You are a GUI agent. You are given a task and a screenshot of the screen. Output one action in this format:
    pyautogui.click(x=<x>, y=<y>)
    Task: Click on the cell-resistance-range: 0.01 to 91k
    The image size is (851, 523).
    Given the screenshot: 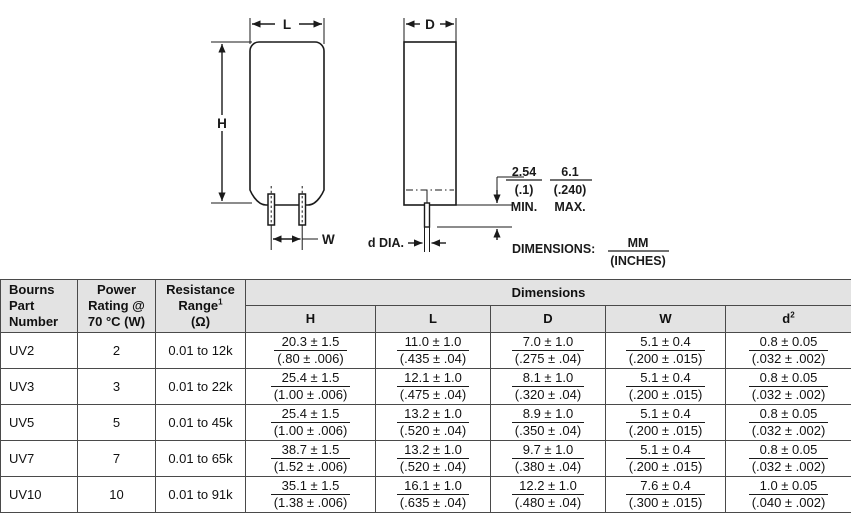 What is the action you would take?
    pyautogui.click(x=200, y=494)
    